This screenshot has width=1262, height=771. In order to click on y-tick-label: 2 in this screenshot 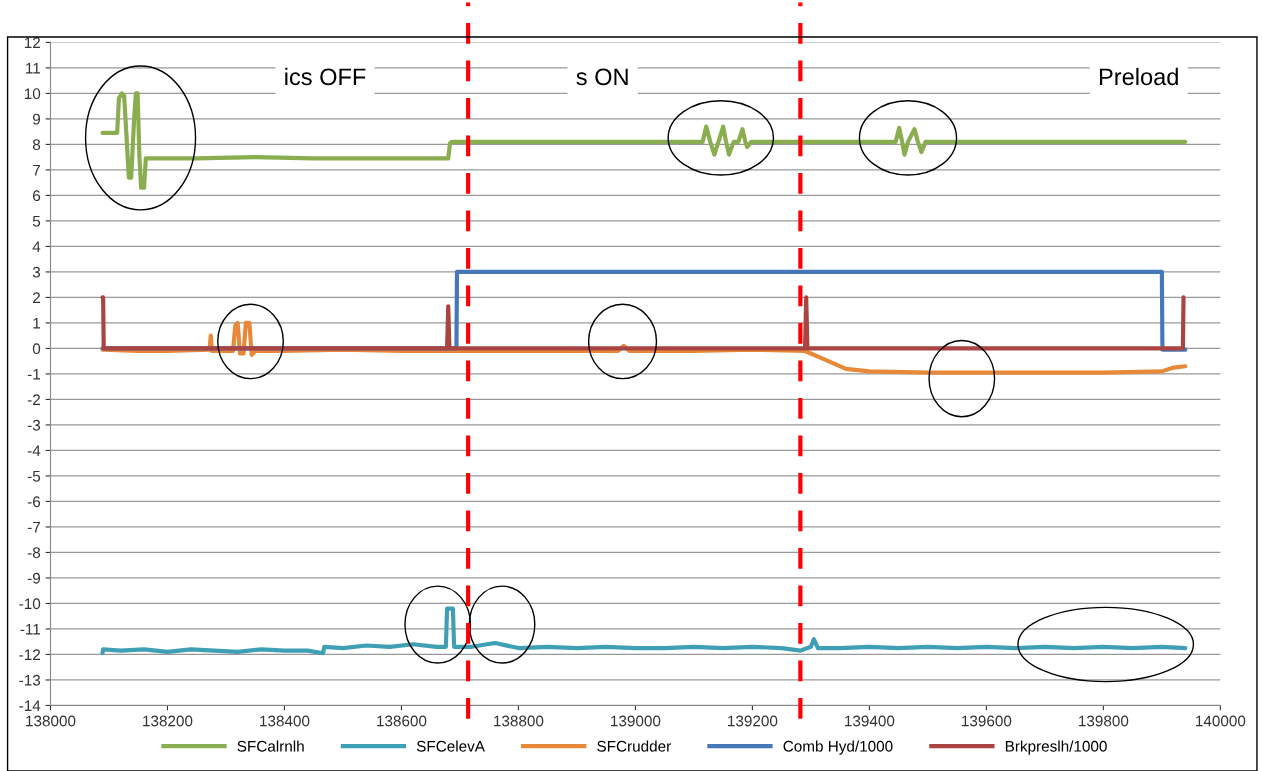, I will do `click(36, 297)`.